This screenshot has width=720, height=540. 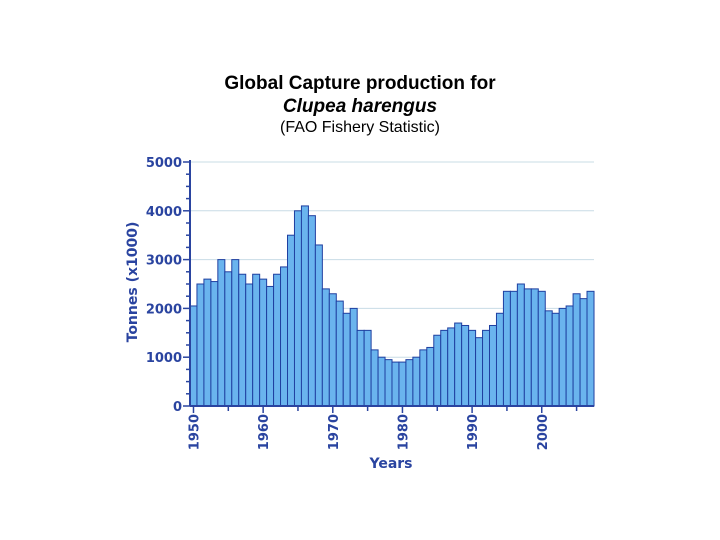 I want to click on bar-2000, so click(x=541, y=348).